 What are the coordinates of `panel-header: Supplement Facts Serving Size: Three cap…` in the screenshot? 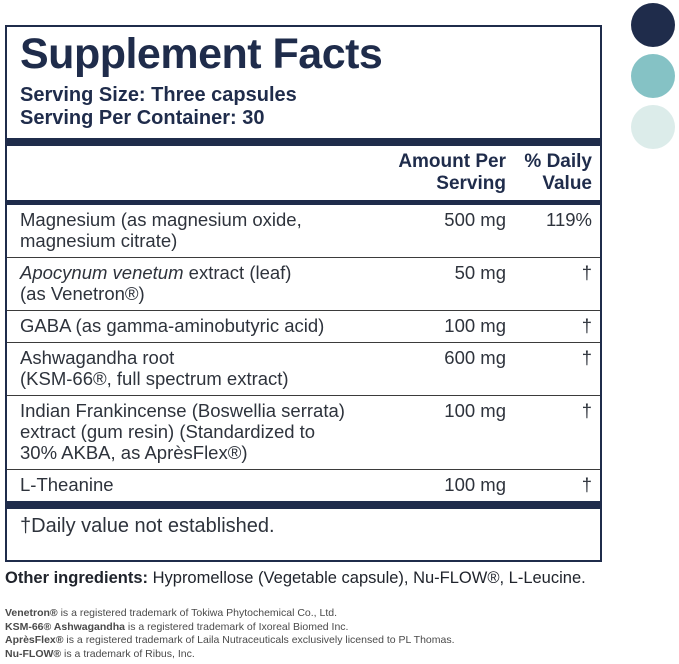 It's located at (303, 78).